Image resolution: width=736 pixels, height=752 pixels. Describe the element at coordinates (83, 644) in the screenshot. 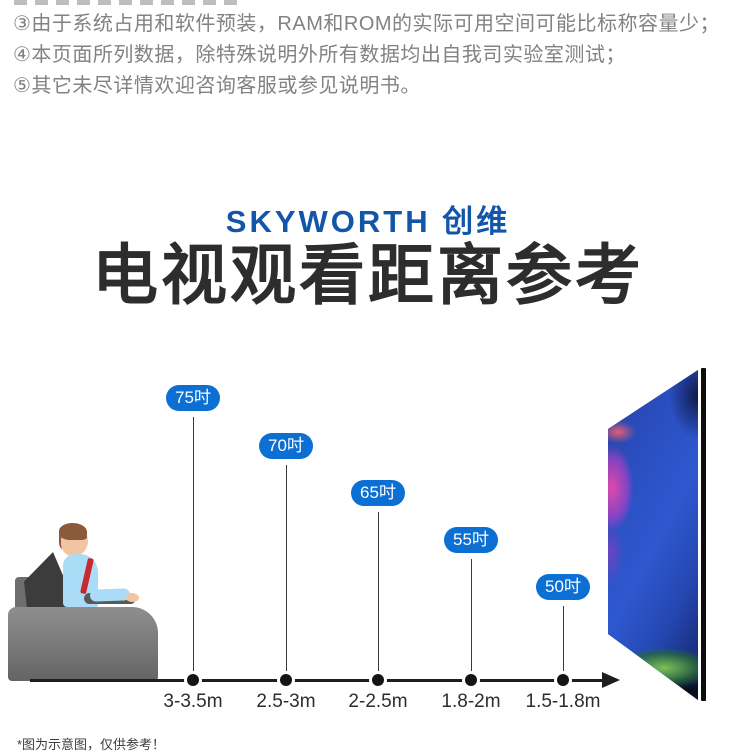

I see `sofa-body` at that location.